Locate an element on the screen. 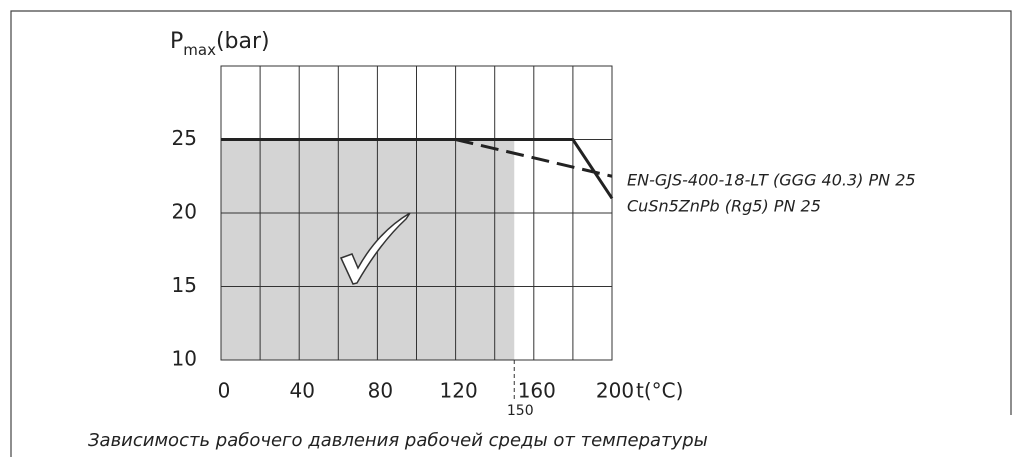 The height and width of the screenshot is (457, 1021). shaded-area is located at coordinates (368, 249).